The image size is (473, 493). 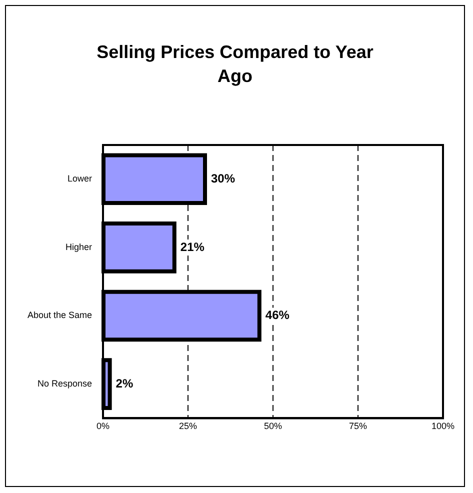 What do you see at coordinates (235, 64) in the screenshot?
I see `chart-title: Selling Prices Compared to Year Ago` at bounding box center [235, 64].